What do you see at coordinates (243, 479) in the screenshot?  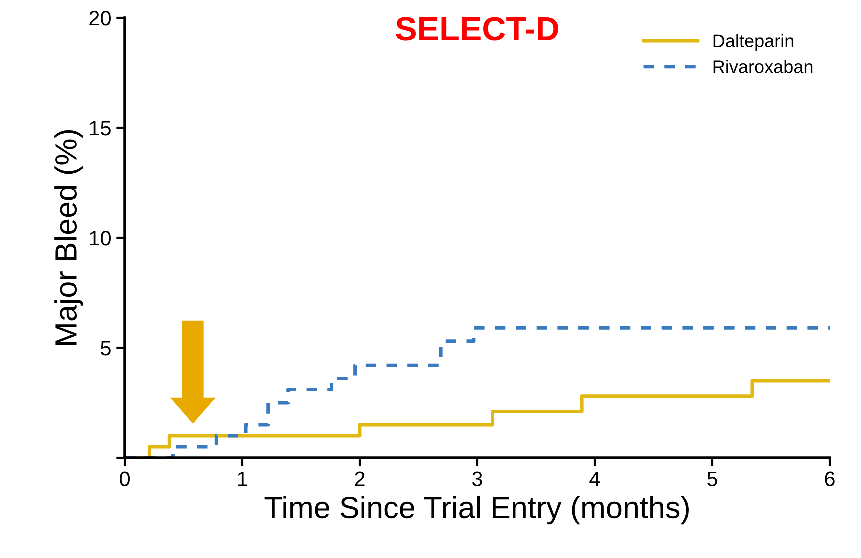 I see `x-tick-label: 1` at bounding box center [243, 479].